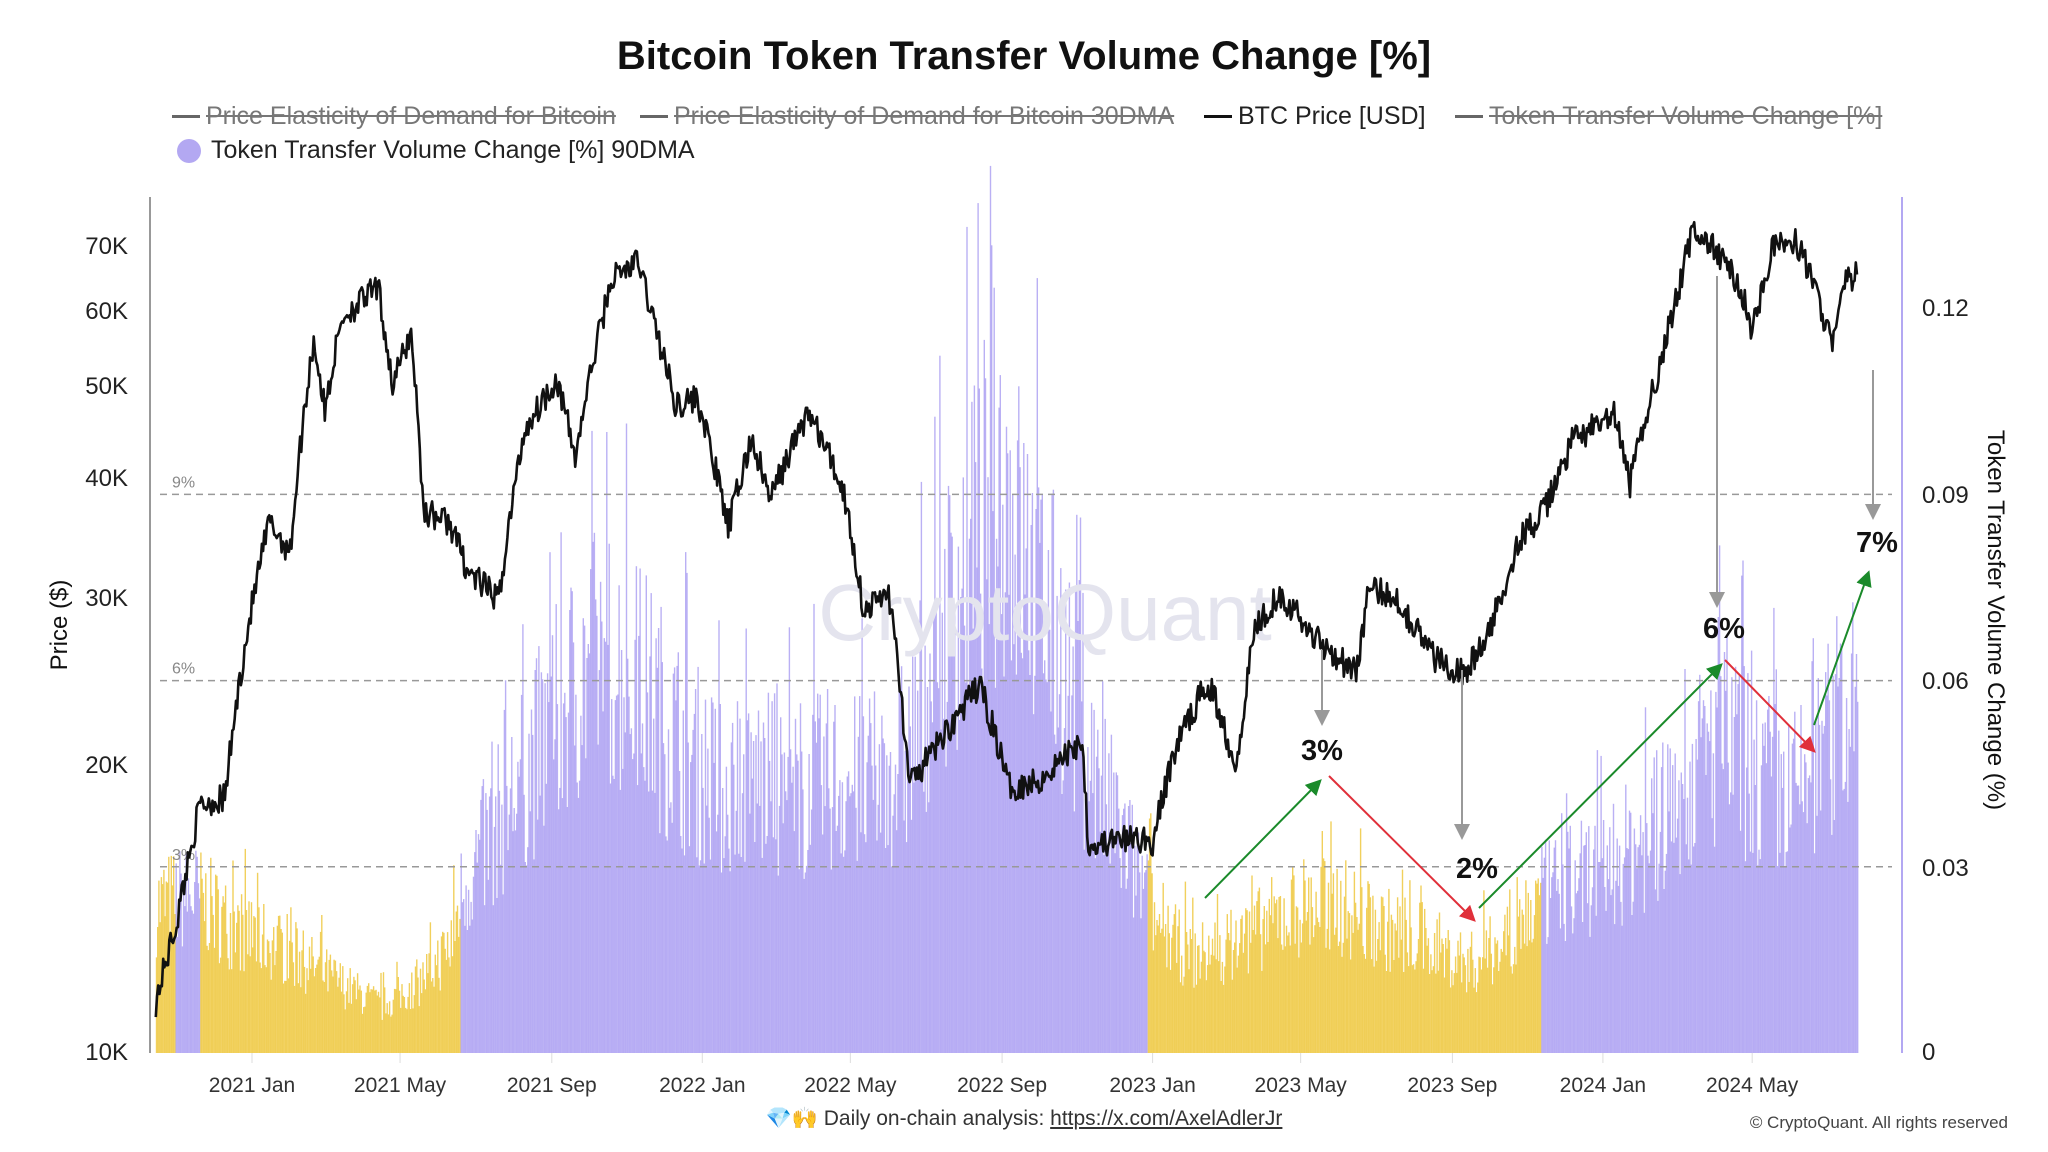 The height and width of the screenshot is (1152, 2048). I want to click on left-tick-label: 10K, so click(106, 1052).